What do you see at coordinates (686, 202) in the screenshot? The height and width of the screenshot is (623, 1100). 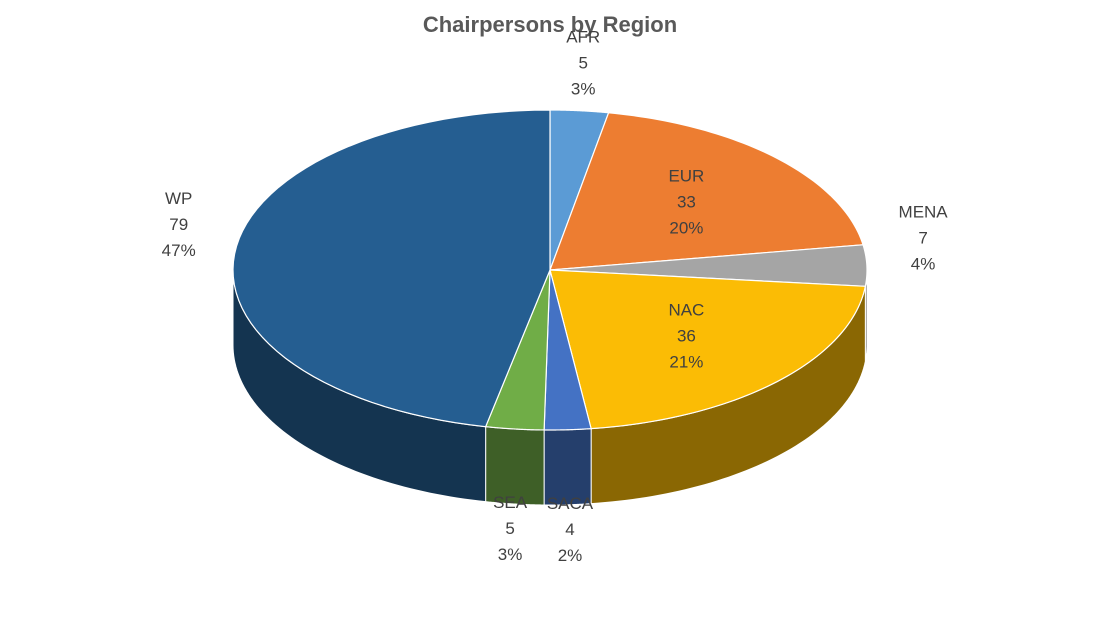 I see `data-label: 33` at bounding box center [686, 202].